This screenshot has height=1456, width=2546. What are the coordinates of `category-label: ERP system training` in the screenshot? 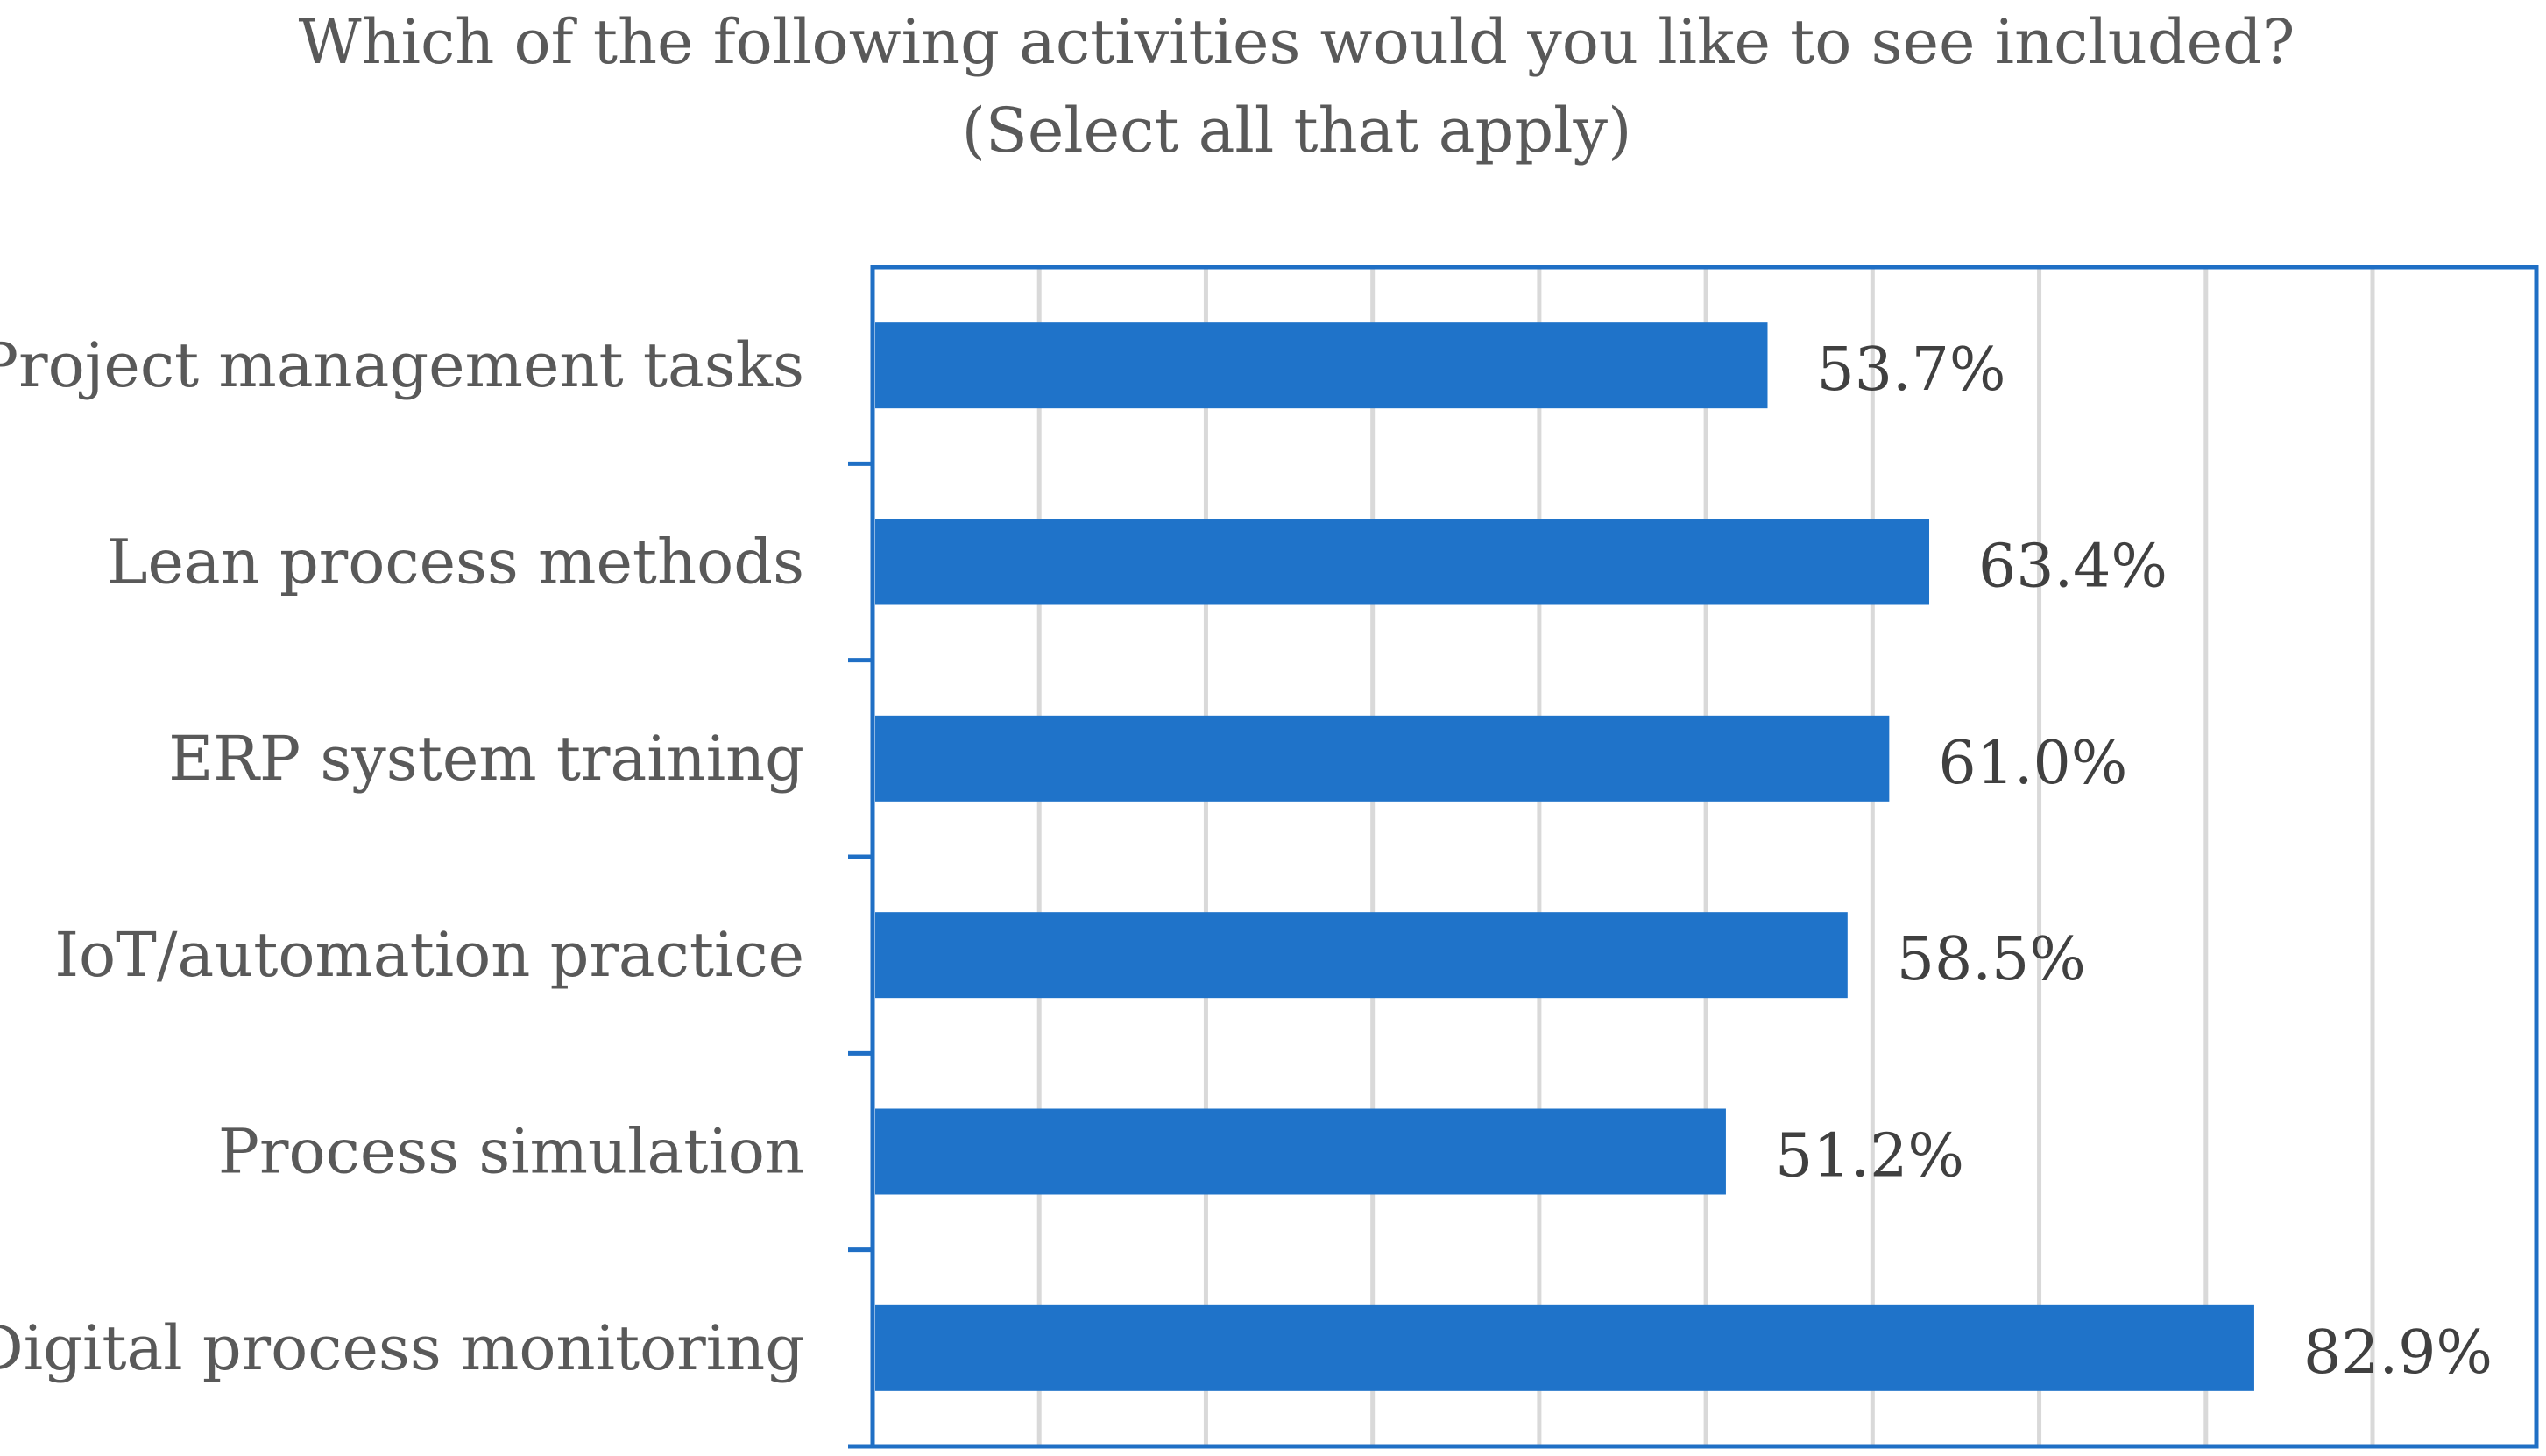 It's located at (486, 759).